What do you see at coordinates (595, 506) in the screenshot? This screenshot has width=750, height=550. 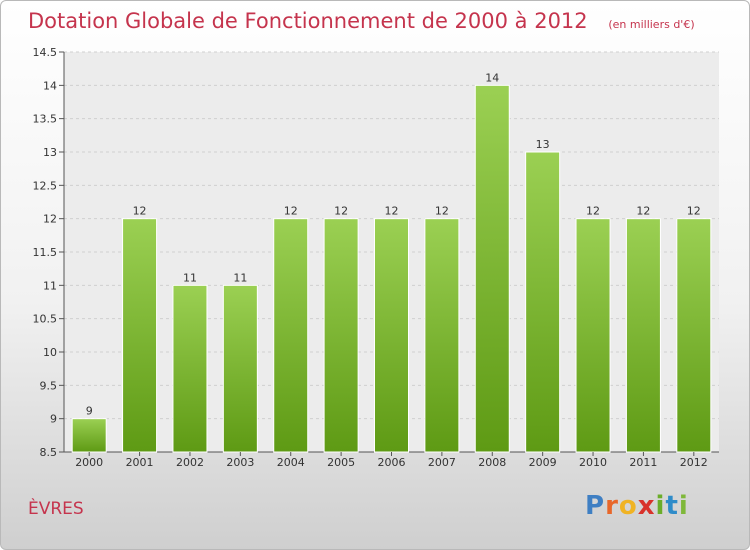 I see `logo-letter: P` at bounding box center [595, 506].